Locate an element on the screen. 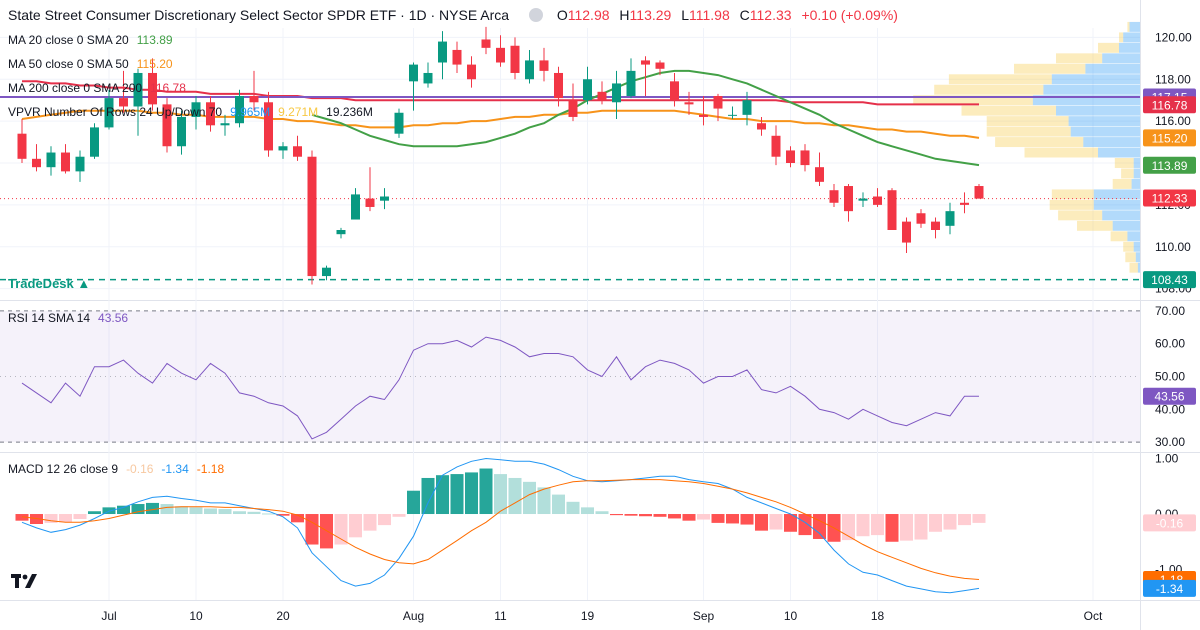 Image resolution: width=1200 pixels, height=630 pixels. y-tick-label: 120.00 is located at coordinates (1173, 37).